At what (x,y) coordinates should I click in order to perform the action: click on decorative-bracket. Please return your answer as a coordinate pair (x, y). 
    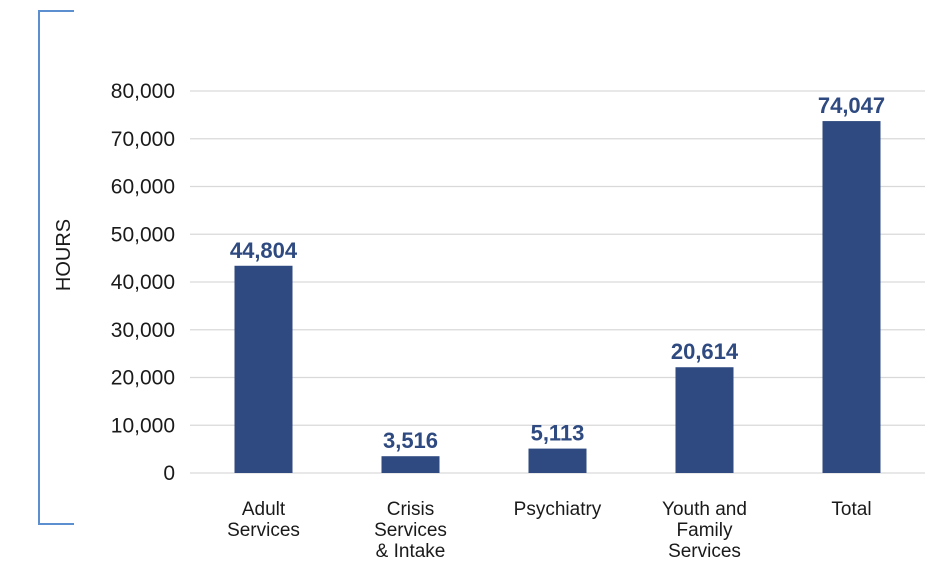
    Looking at the image, I should click on (56, 267).